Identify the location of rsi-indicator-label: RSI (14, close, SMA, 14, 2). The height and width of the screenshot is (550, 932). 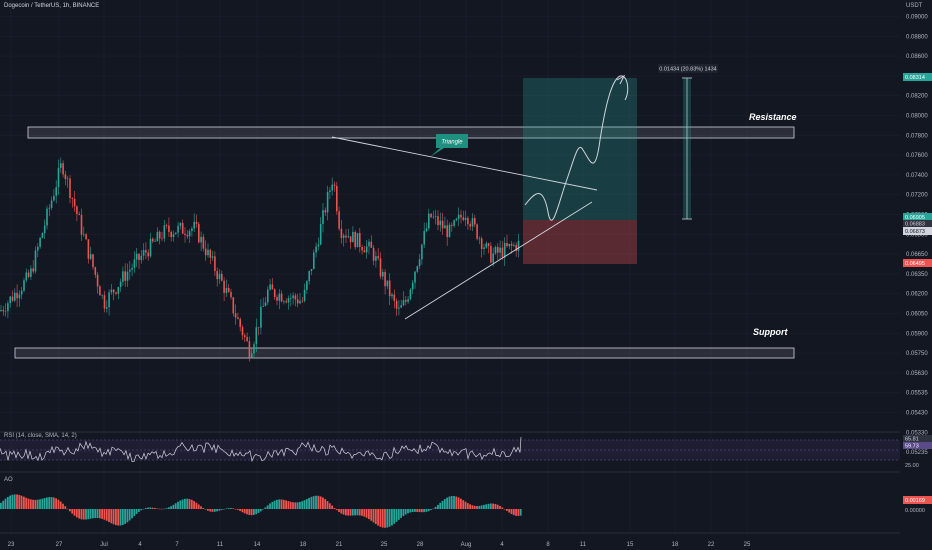
(40, 436).